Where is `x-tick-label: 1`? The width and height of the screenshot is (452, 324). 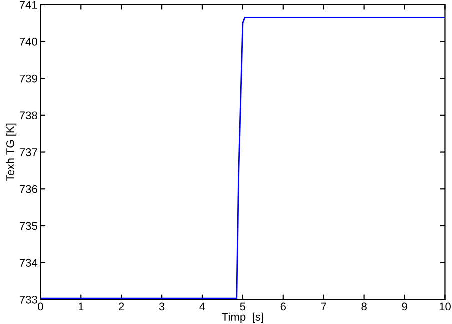
x-tick-label: 1 is located at coordinates (81, 306).